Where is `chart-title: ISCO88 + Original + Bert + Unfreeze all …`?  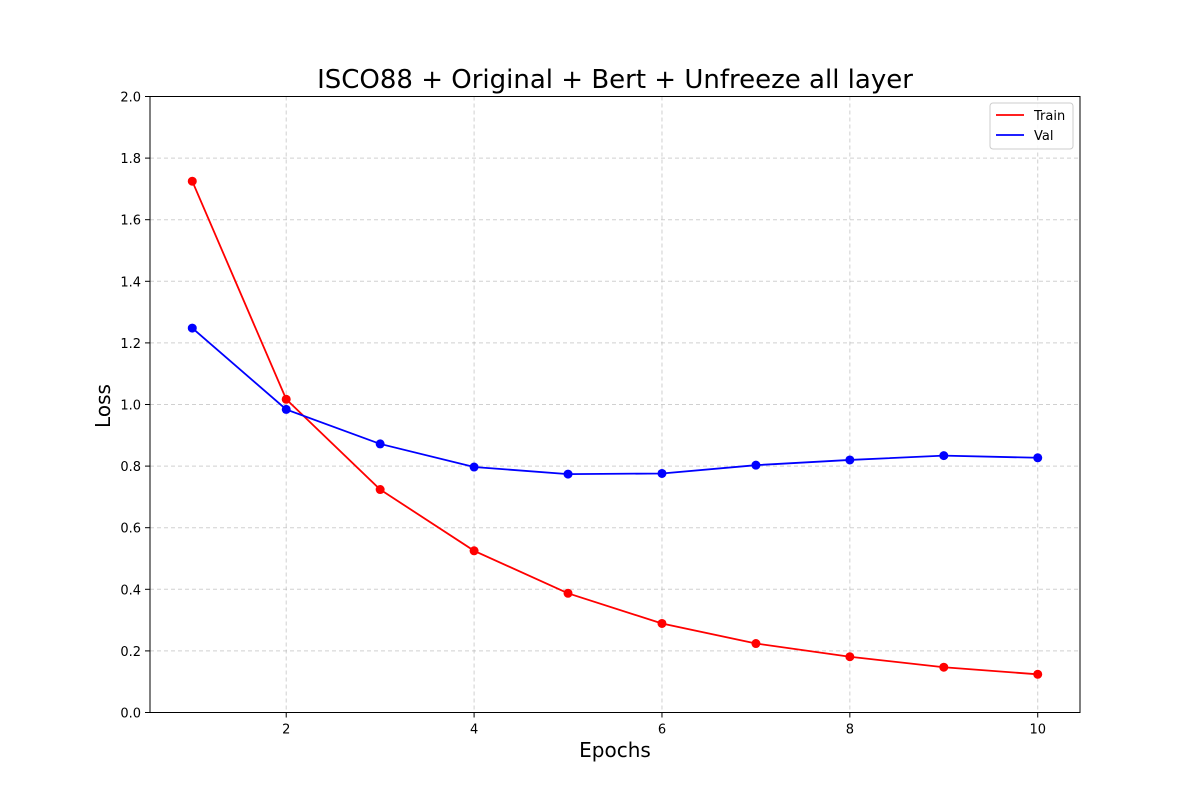
chart-title: ISCO88 + Original + Bert + Unfreeze all … is located at coordinates (615, 80).